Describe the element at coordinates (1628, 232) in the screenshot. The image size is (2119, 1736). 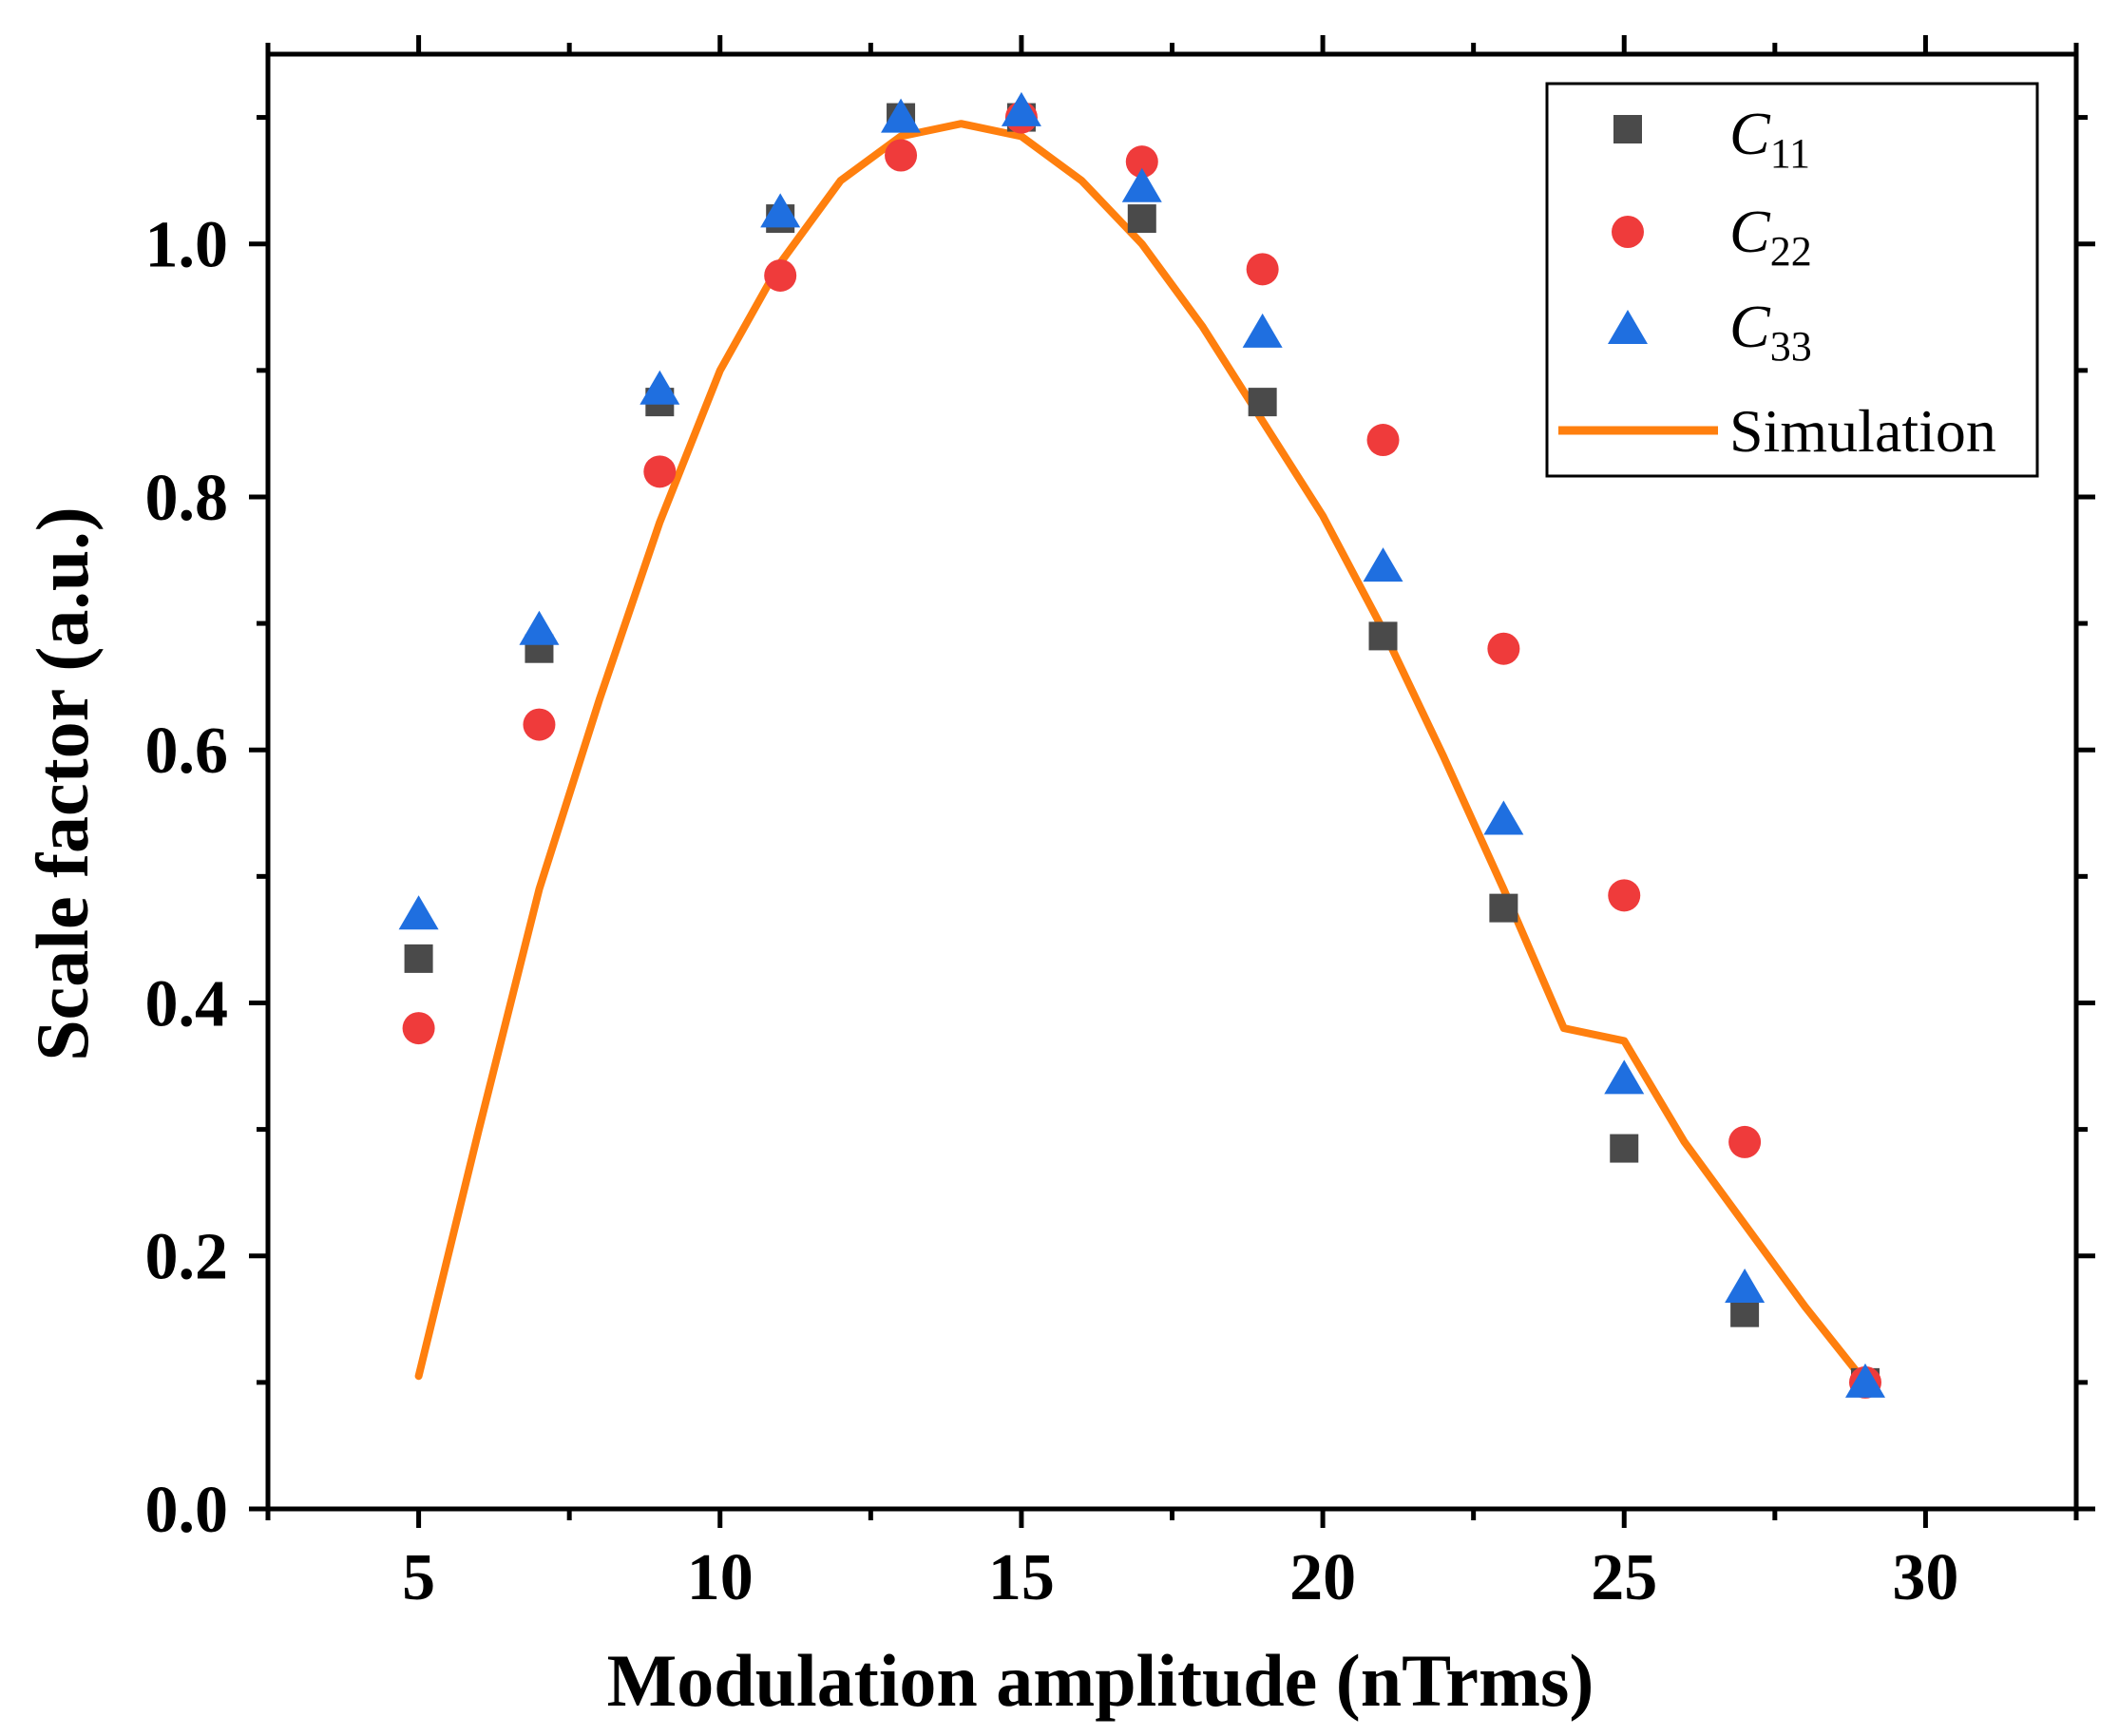
I see `legend-marker-c22` at that location.